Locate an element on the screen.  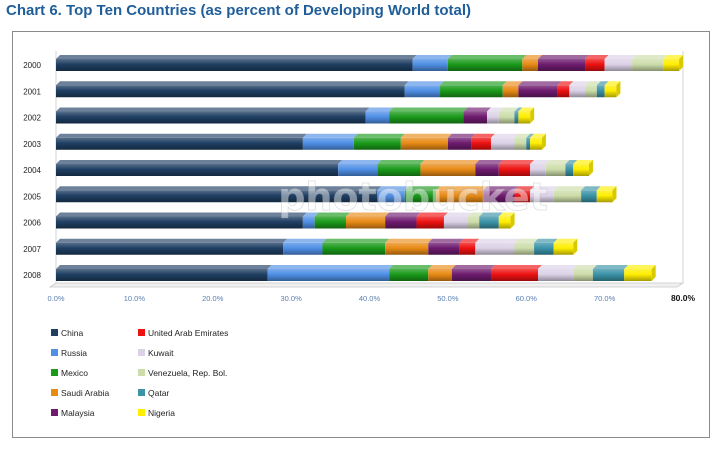
category-label: 2006 is located at coordinates (32, 223).